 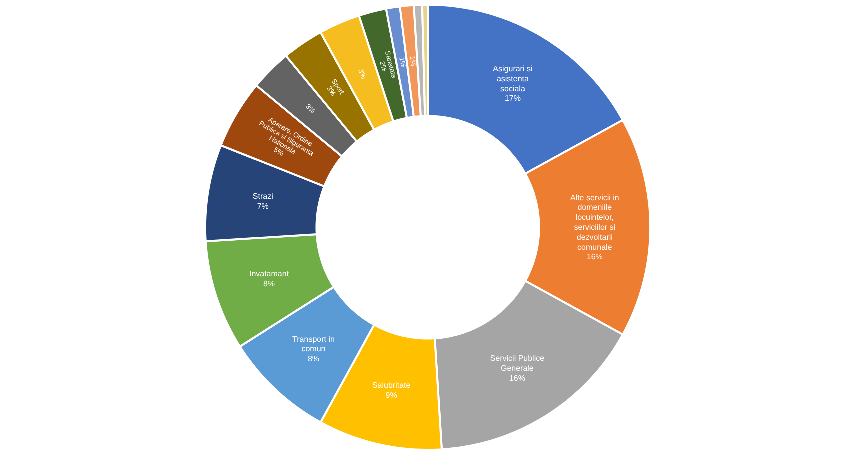 What do you see at coordinates (392, 385) in the screenshot?
I see `slice-label: Salubritate` at bounding box center [392, 385].